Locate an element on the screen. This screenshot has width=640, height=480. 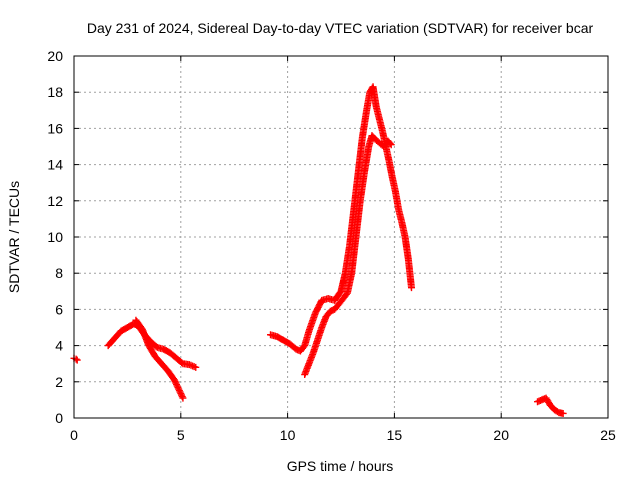
x-tick-label: 25 is located at coordinates (608, 435).